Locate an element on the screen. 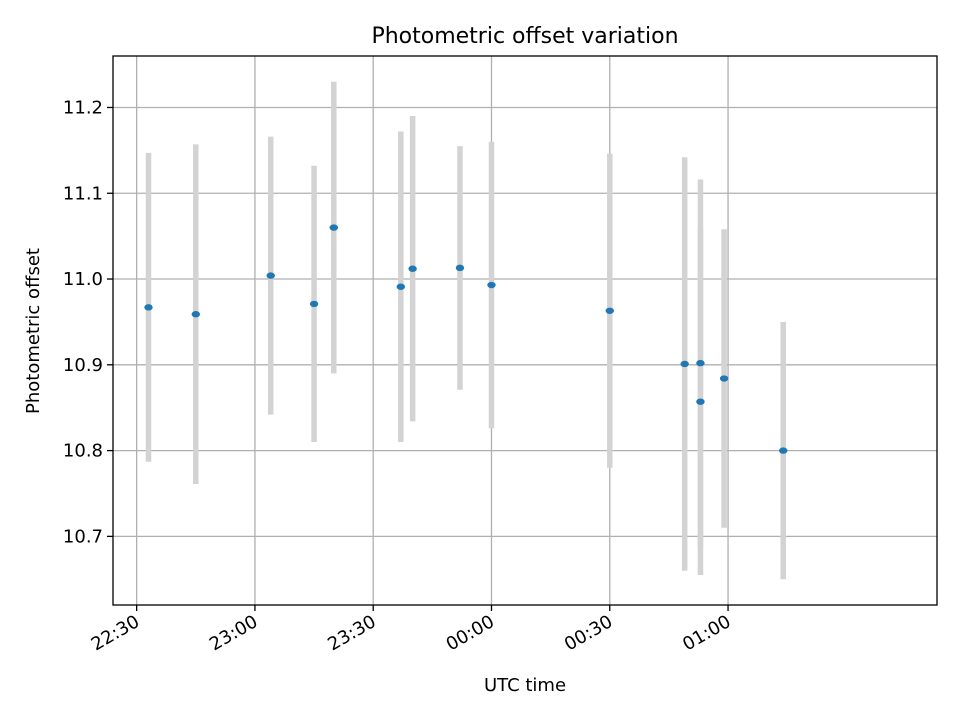 Image resolution: width=960 pixels, height=720 pixels. y-tick-label: 11.1 is located at coordinates (83, 193).